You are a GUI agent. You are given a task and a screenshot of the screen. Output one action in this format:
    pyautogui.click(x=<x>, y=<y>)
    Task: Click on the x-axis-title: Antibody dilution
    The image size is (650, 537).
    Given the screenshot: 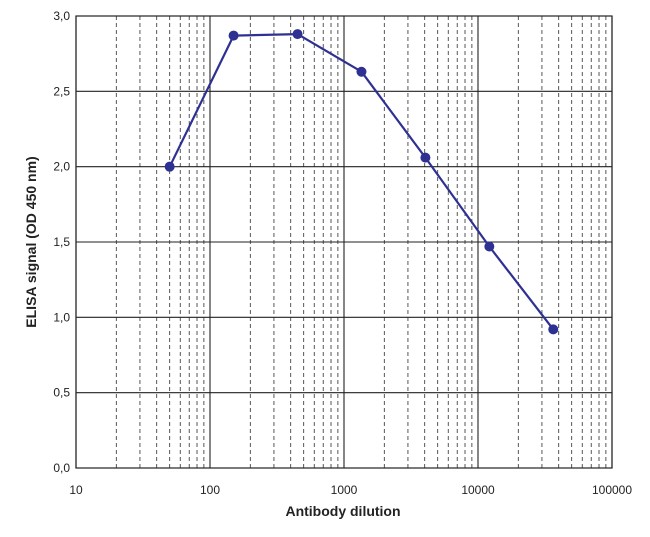 What is the action you would take?
    pyautogui.click(x=342, y=511)
    